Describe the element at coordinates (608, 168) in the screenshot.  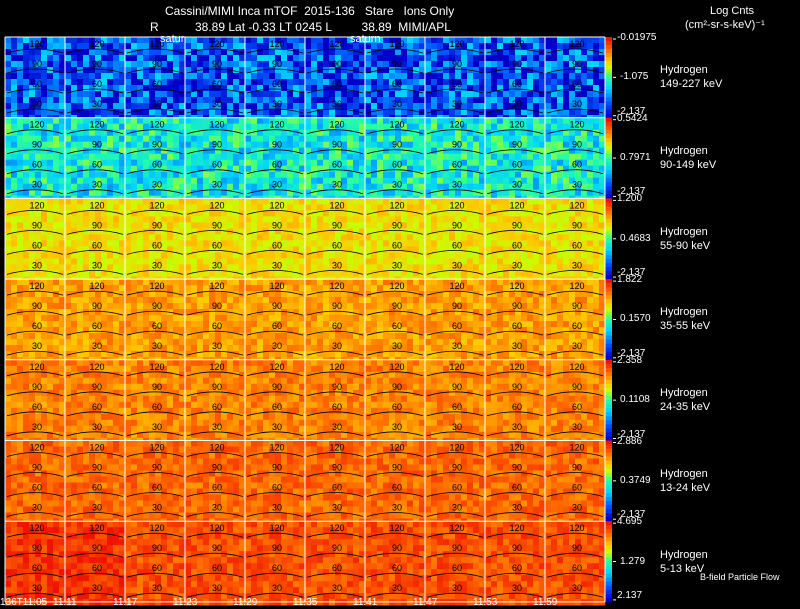
I see `colorbar-segment` at that location.